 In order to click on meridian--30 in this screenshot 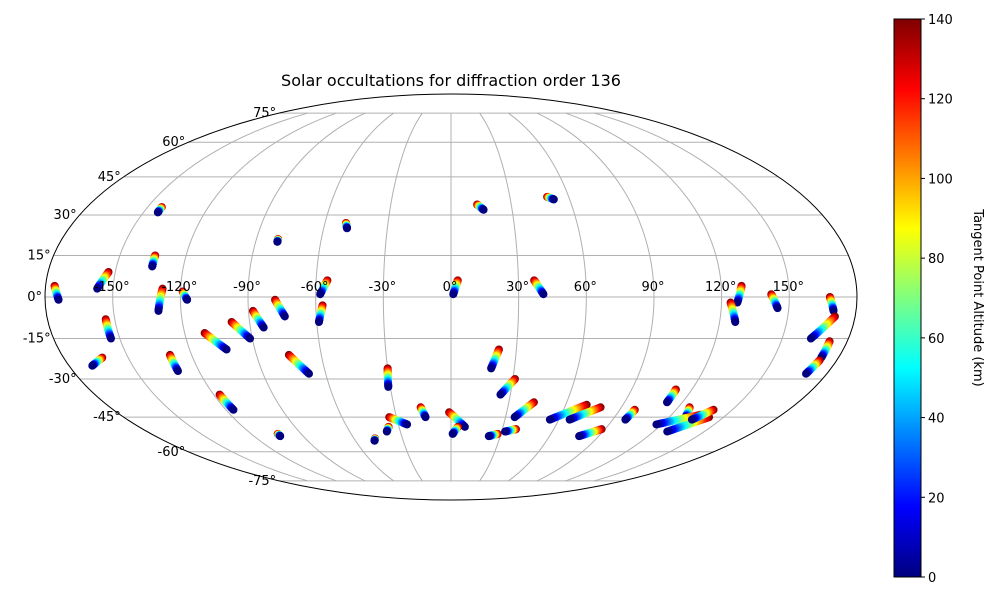, I will do `click(402, 297)`.